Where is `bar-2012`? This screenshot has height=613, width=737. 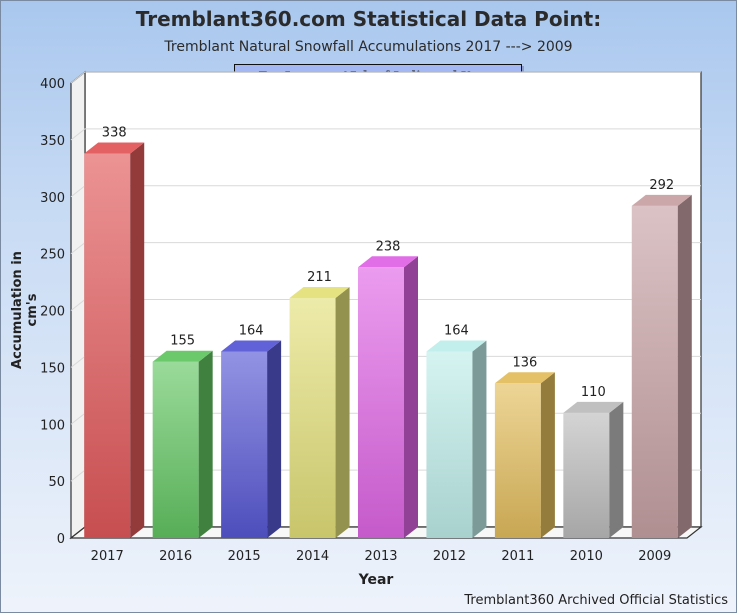 bar-2012 is located at coordinates (456, 439).